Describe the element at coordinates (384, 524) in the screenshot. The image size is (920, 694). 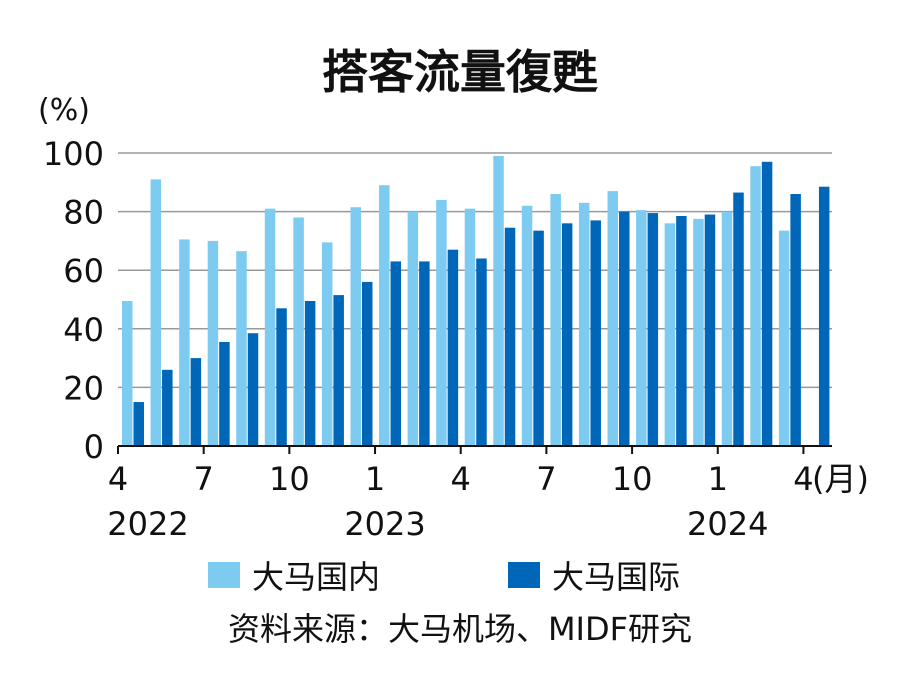
I see `year-label: 2023` at that location.